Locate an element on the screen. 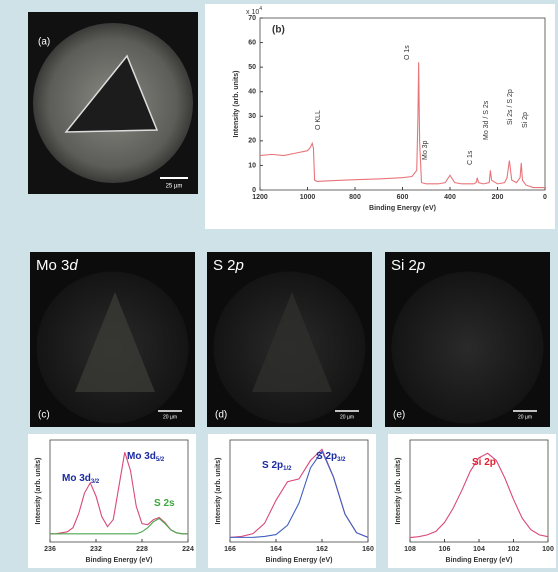 This screenshot has width=558, height=572. peak-label-text: Si 2s / S 2p is located at coordinates (510, 107).